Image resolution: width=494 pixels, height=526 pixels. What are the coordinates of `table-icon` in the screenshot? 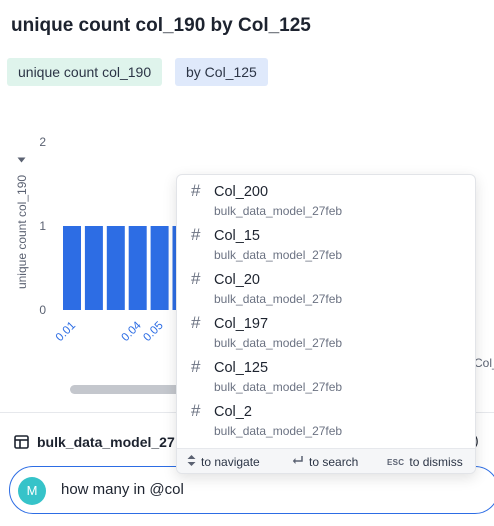 It's located at (21, 442).